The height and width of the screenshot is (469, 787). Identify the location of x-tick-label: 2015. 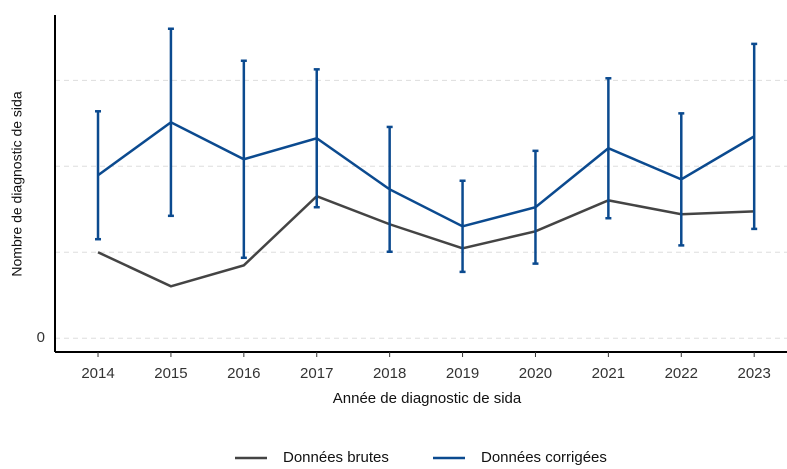
(170, 373).